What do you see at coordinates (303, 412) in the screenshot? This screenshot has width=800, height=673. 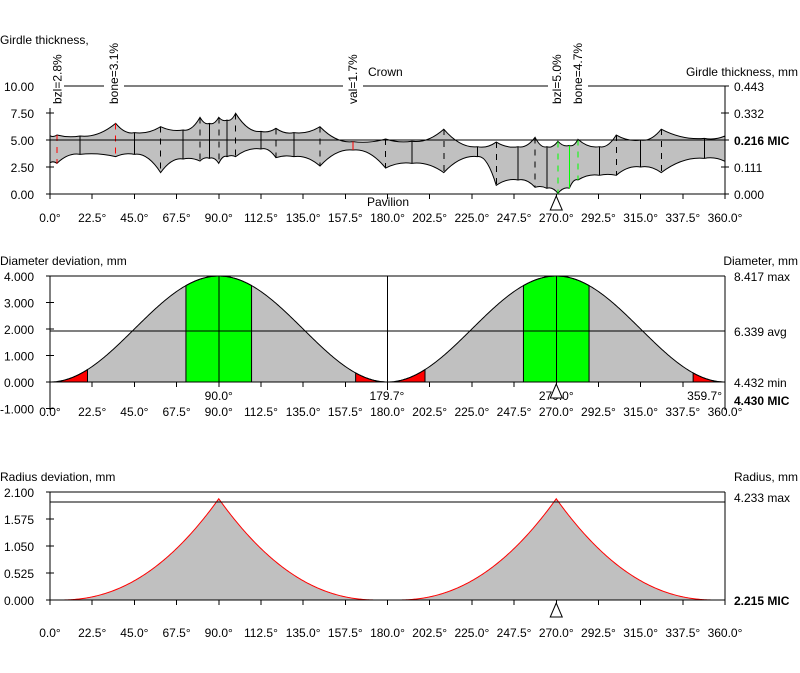 I see `diameter-x-tick-label: 135.0°` at bounding box center [303, 412].